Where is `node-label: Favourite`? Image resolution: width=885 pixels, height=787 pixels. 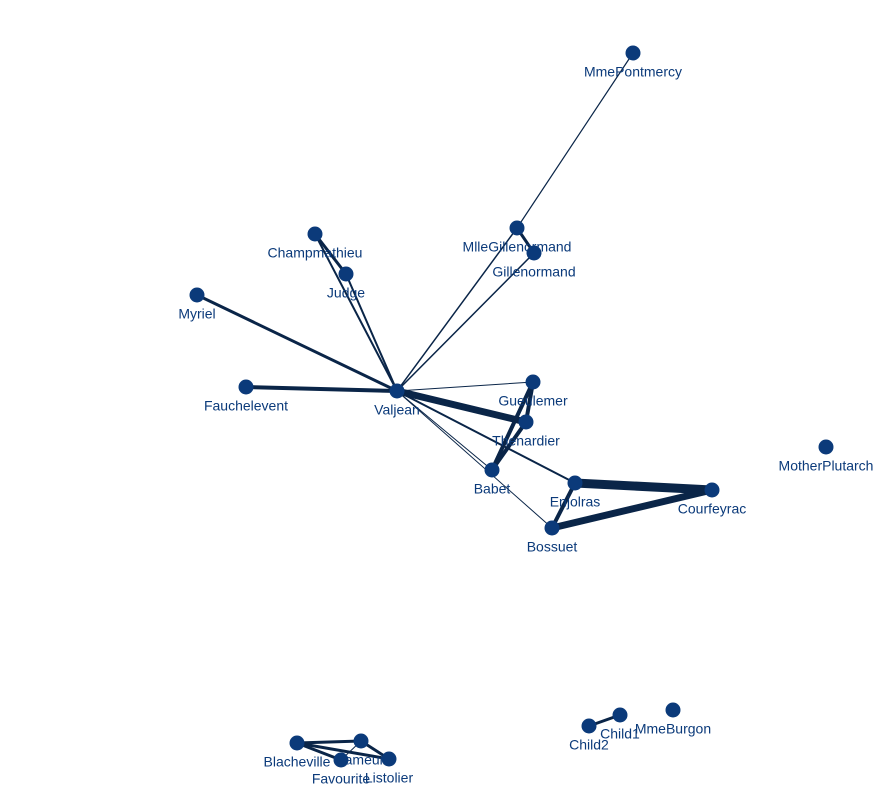
node-label: Favourite is located at coordinates (341, 779).